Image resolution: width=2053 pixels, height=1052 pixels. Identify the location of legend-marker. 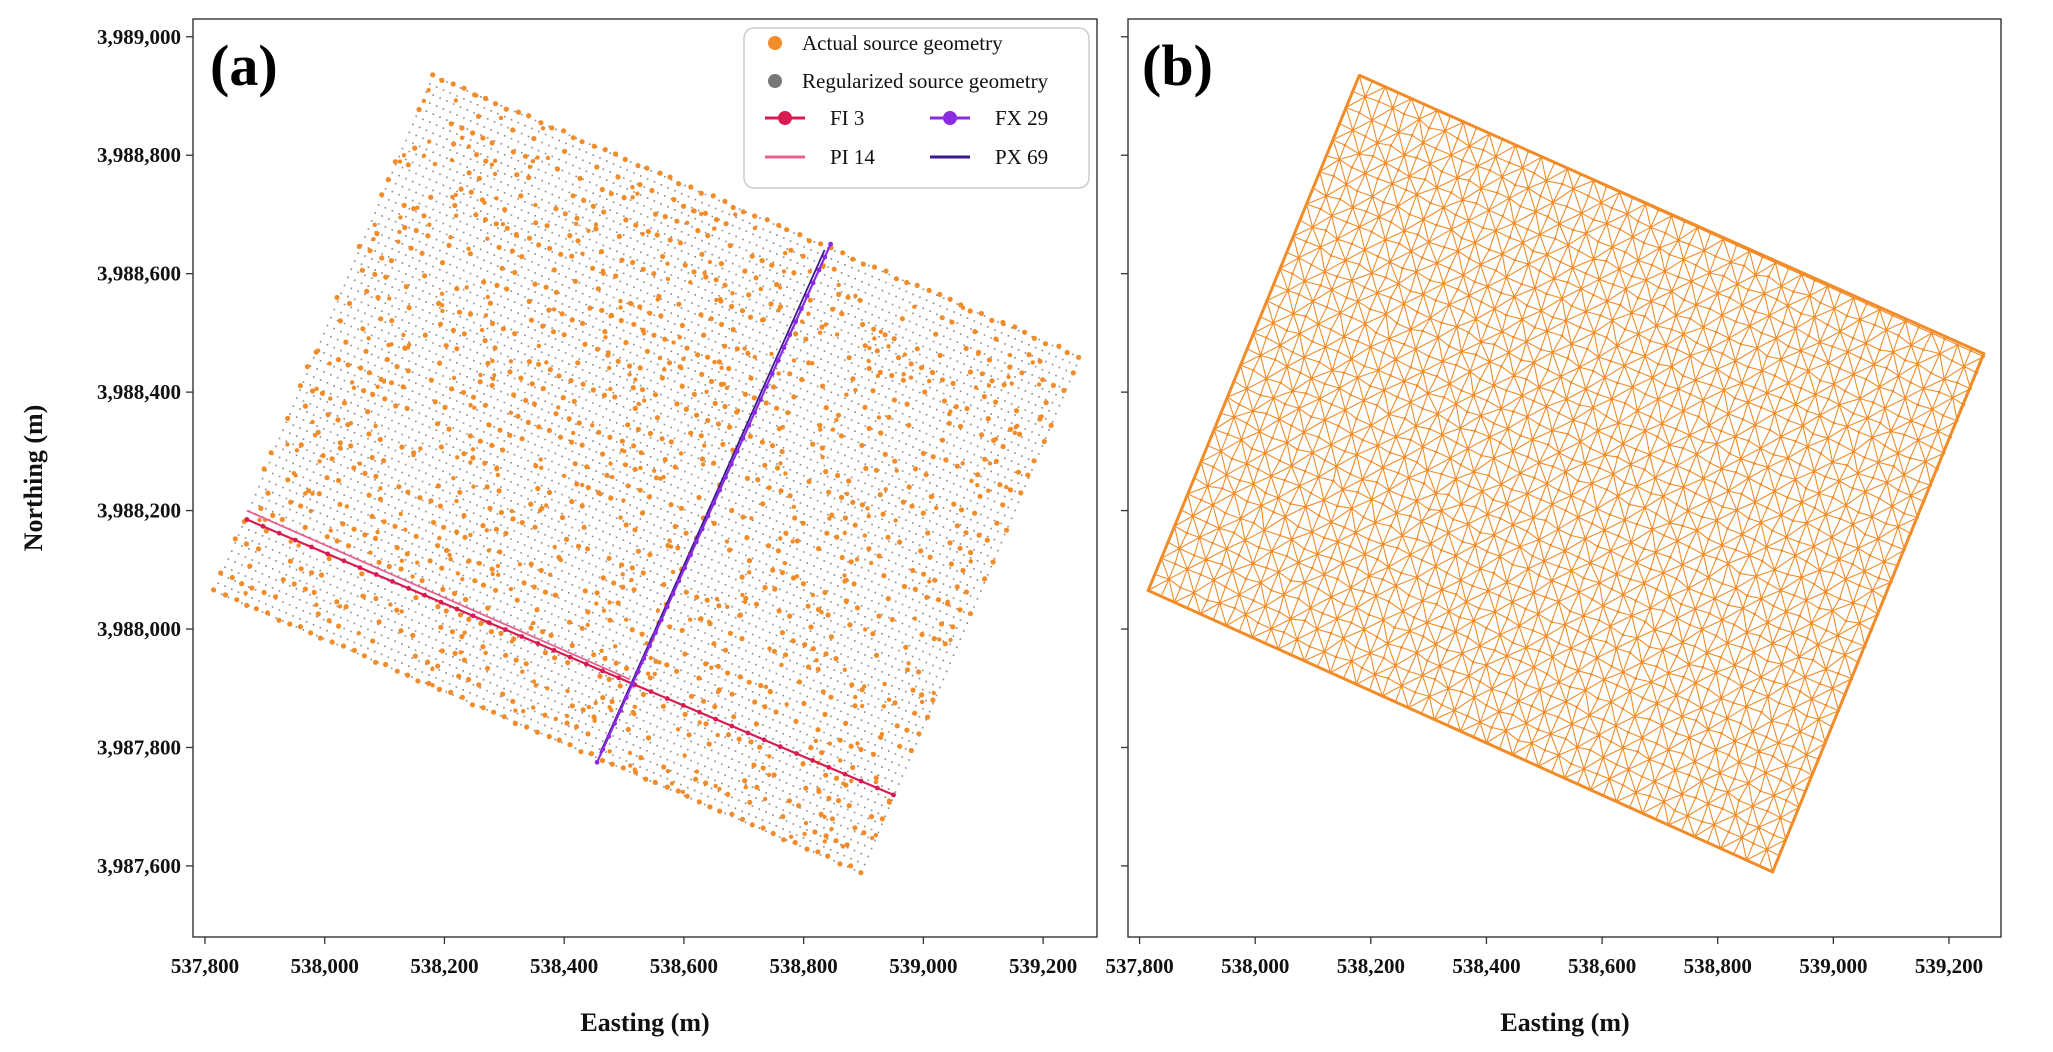
(775, 43).